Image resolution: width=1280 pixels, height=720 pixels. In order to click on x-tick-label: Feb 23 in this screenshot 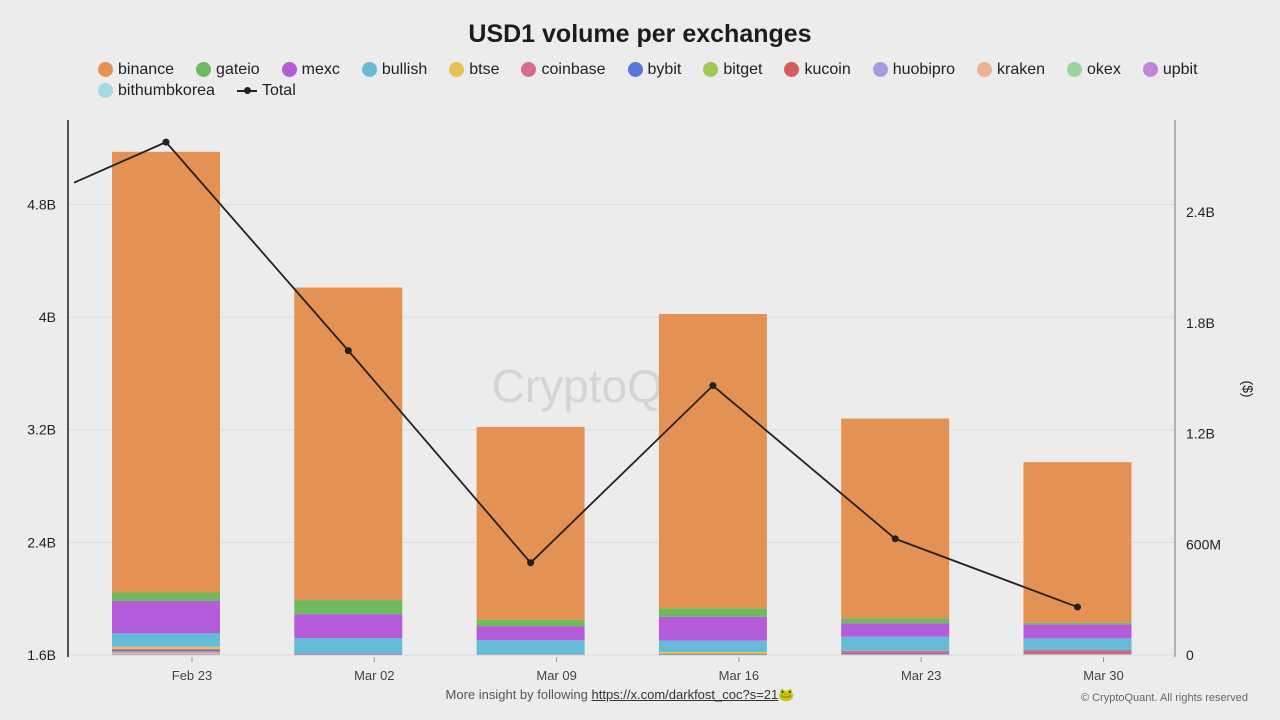, I will do `click(192, 675)`.